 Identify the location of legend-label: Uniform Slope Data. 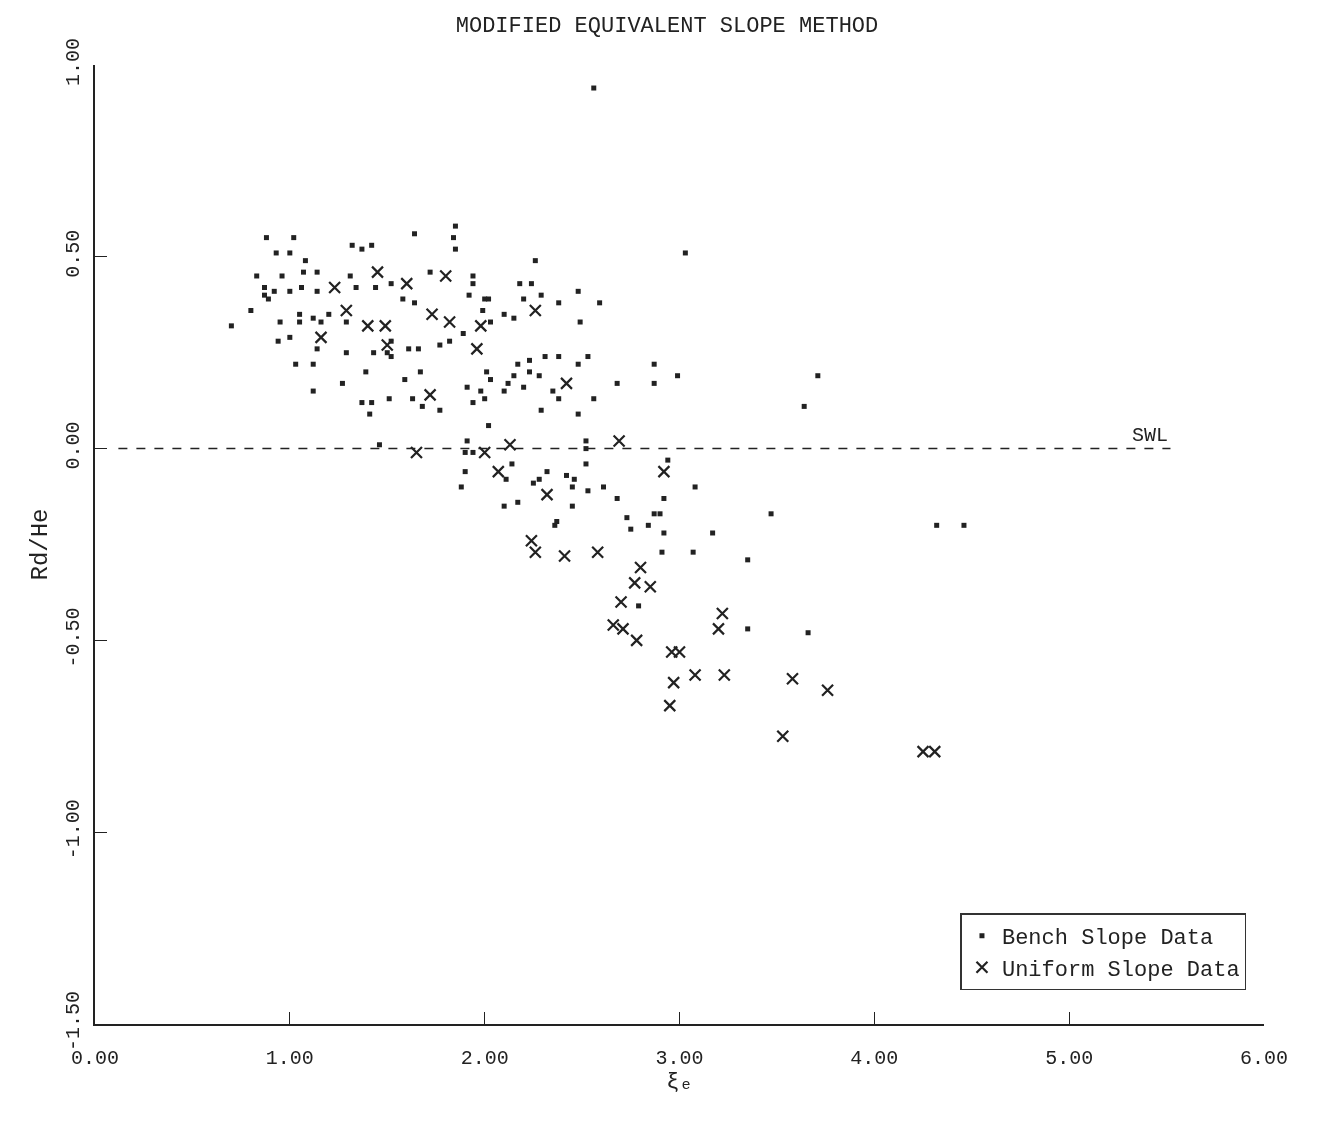
(1120, 970).